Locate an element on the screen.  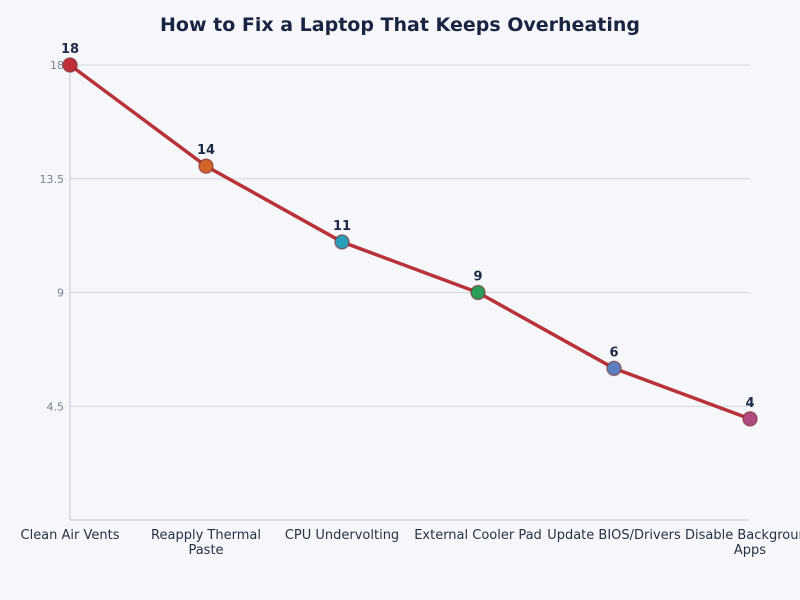
y-tick-label: 4.5 is located at coordinates (56, 406).